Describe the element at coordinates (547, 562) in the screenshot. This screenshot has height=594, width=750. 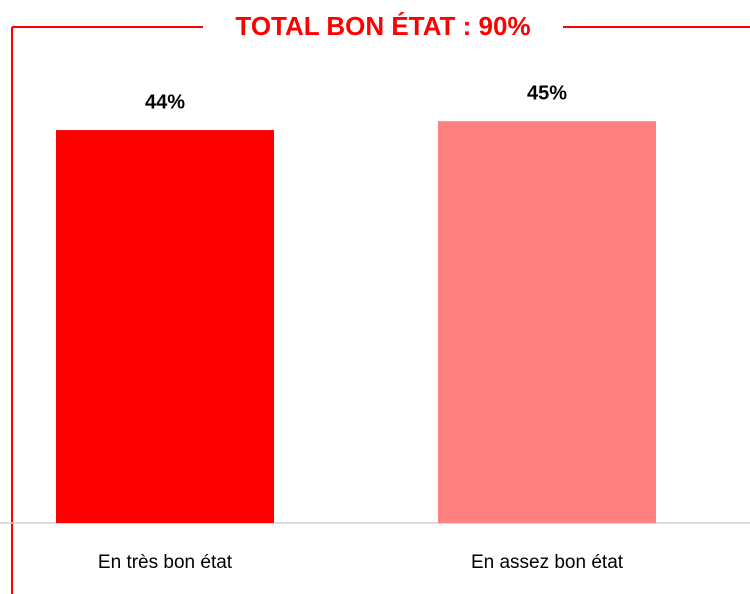
I see `x-tick-label: En assez bon état` at that location.